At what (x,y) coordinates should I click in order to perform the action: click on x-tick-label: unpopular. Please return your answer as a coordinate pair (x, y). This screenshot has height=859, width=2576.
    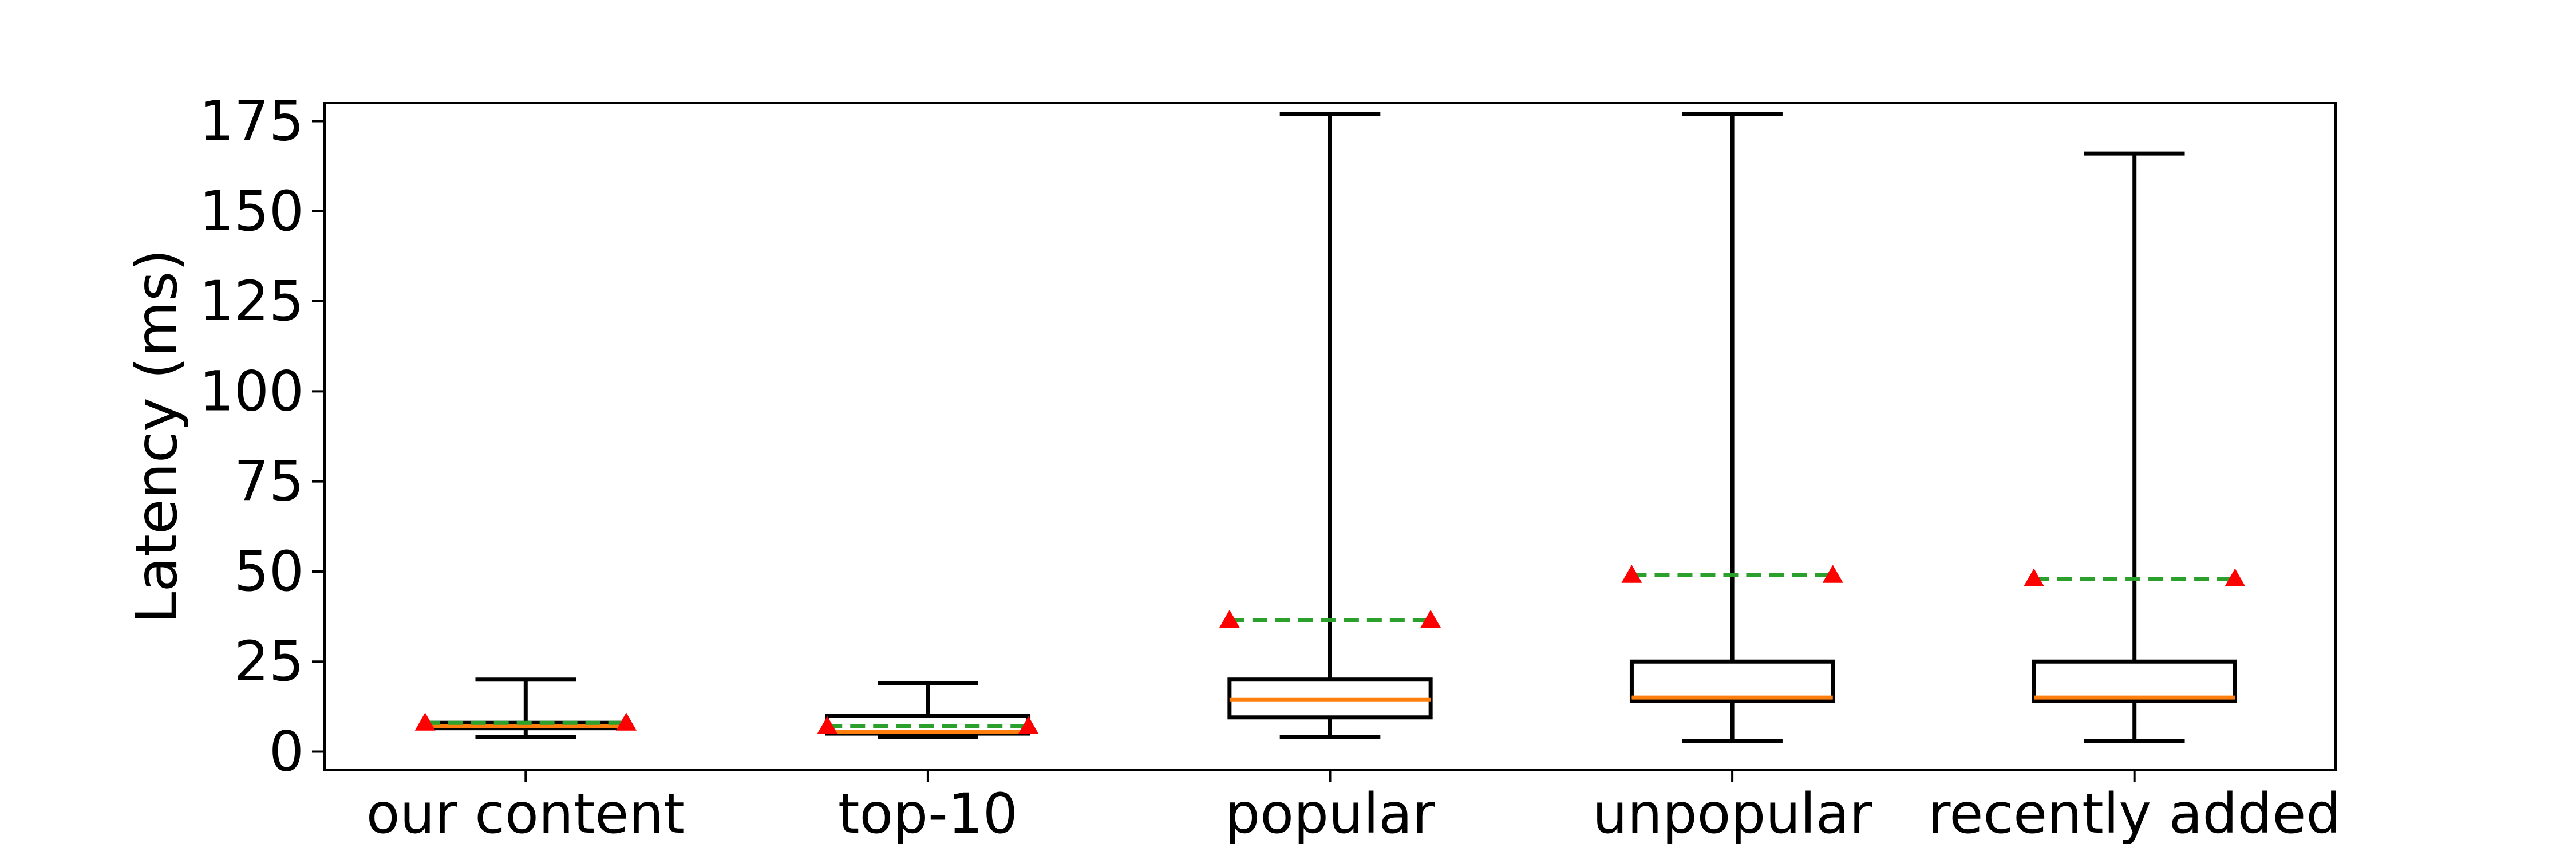
    Looking at the image, I should click on (1732, 814).